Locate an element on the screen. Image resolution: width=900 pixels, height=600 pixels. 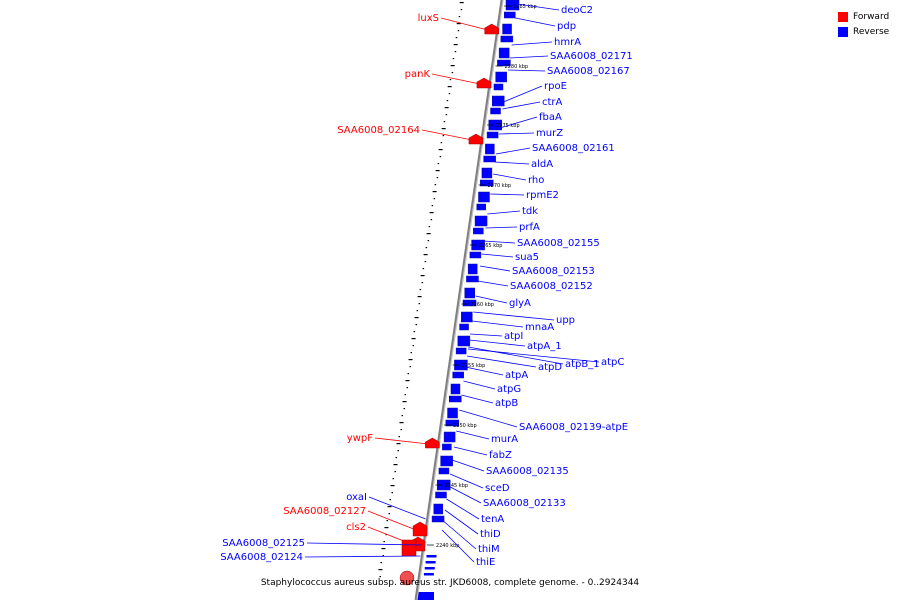
gene-label-atpi: atpI is located at coordinates (513, 336).